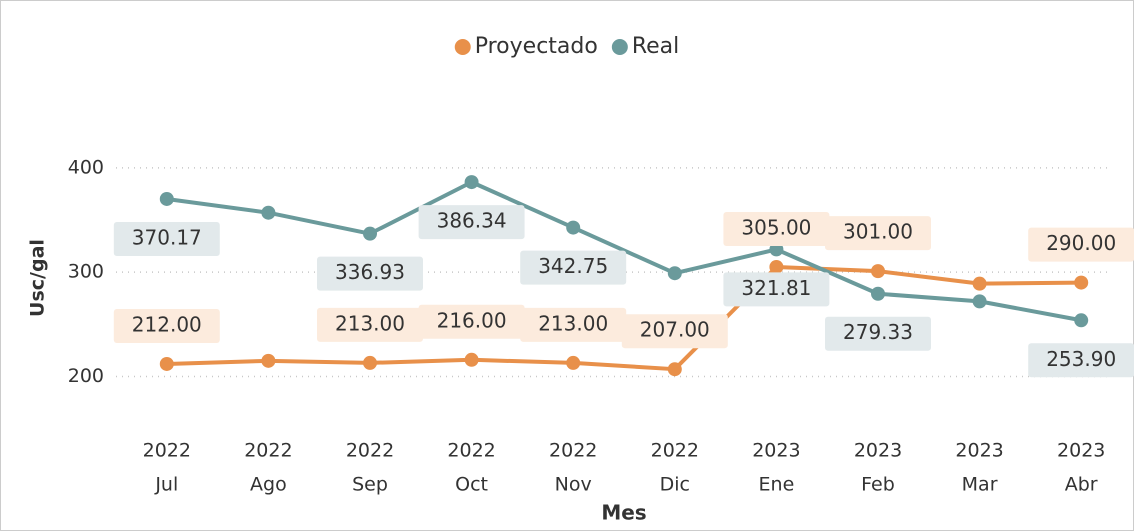 The width and height of the screenshot is (1134, 531). What do you see at coordinates (86, 167) in the screenshot?
I see `y-tick-label: 400` at bounding box center [86, 167].